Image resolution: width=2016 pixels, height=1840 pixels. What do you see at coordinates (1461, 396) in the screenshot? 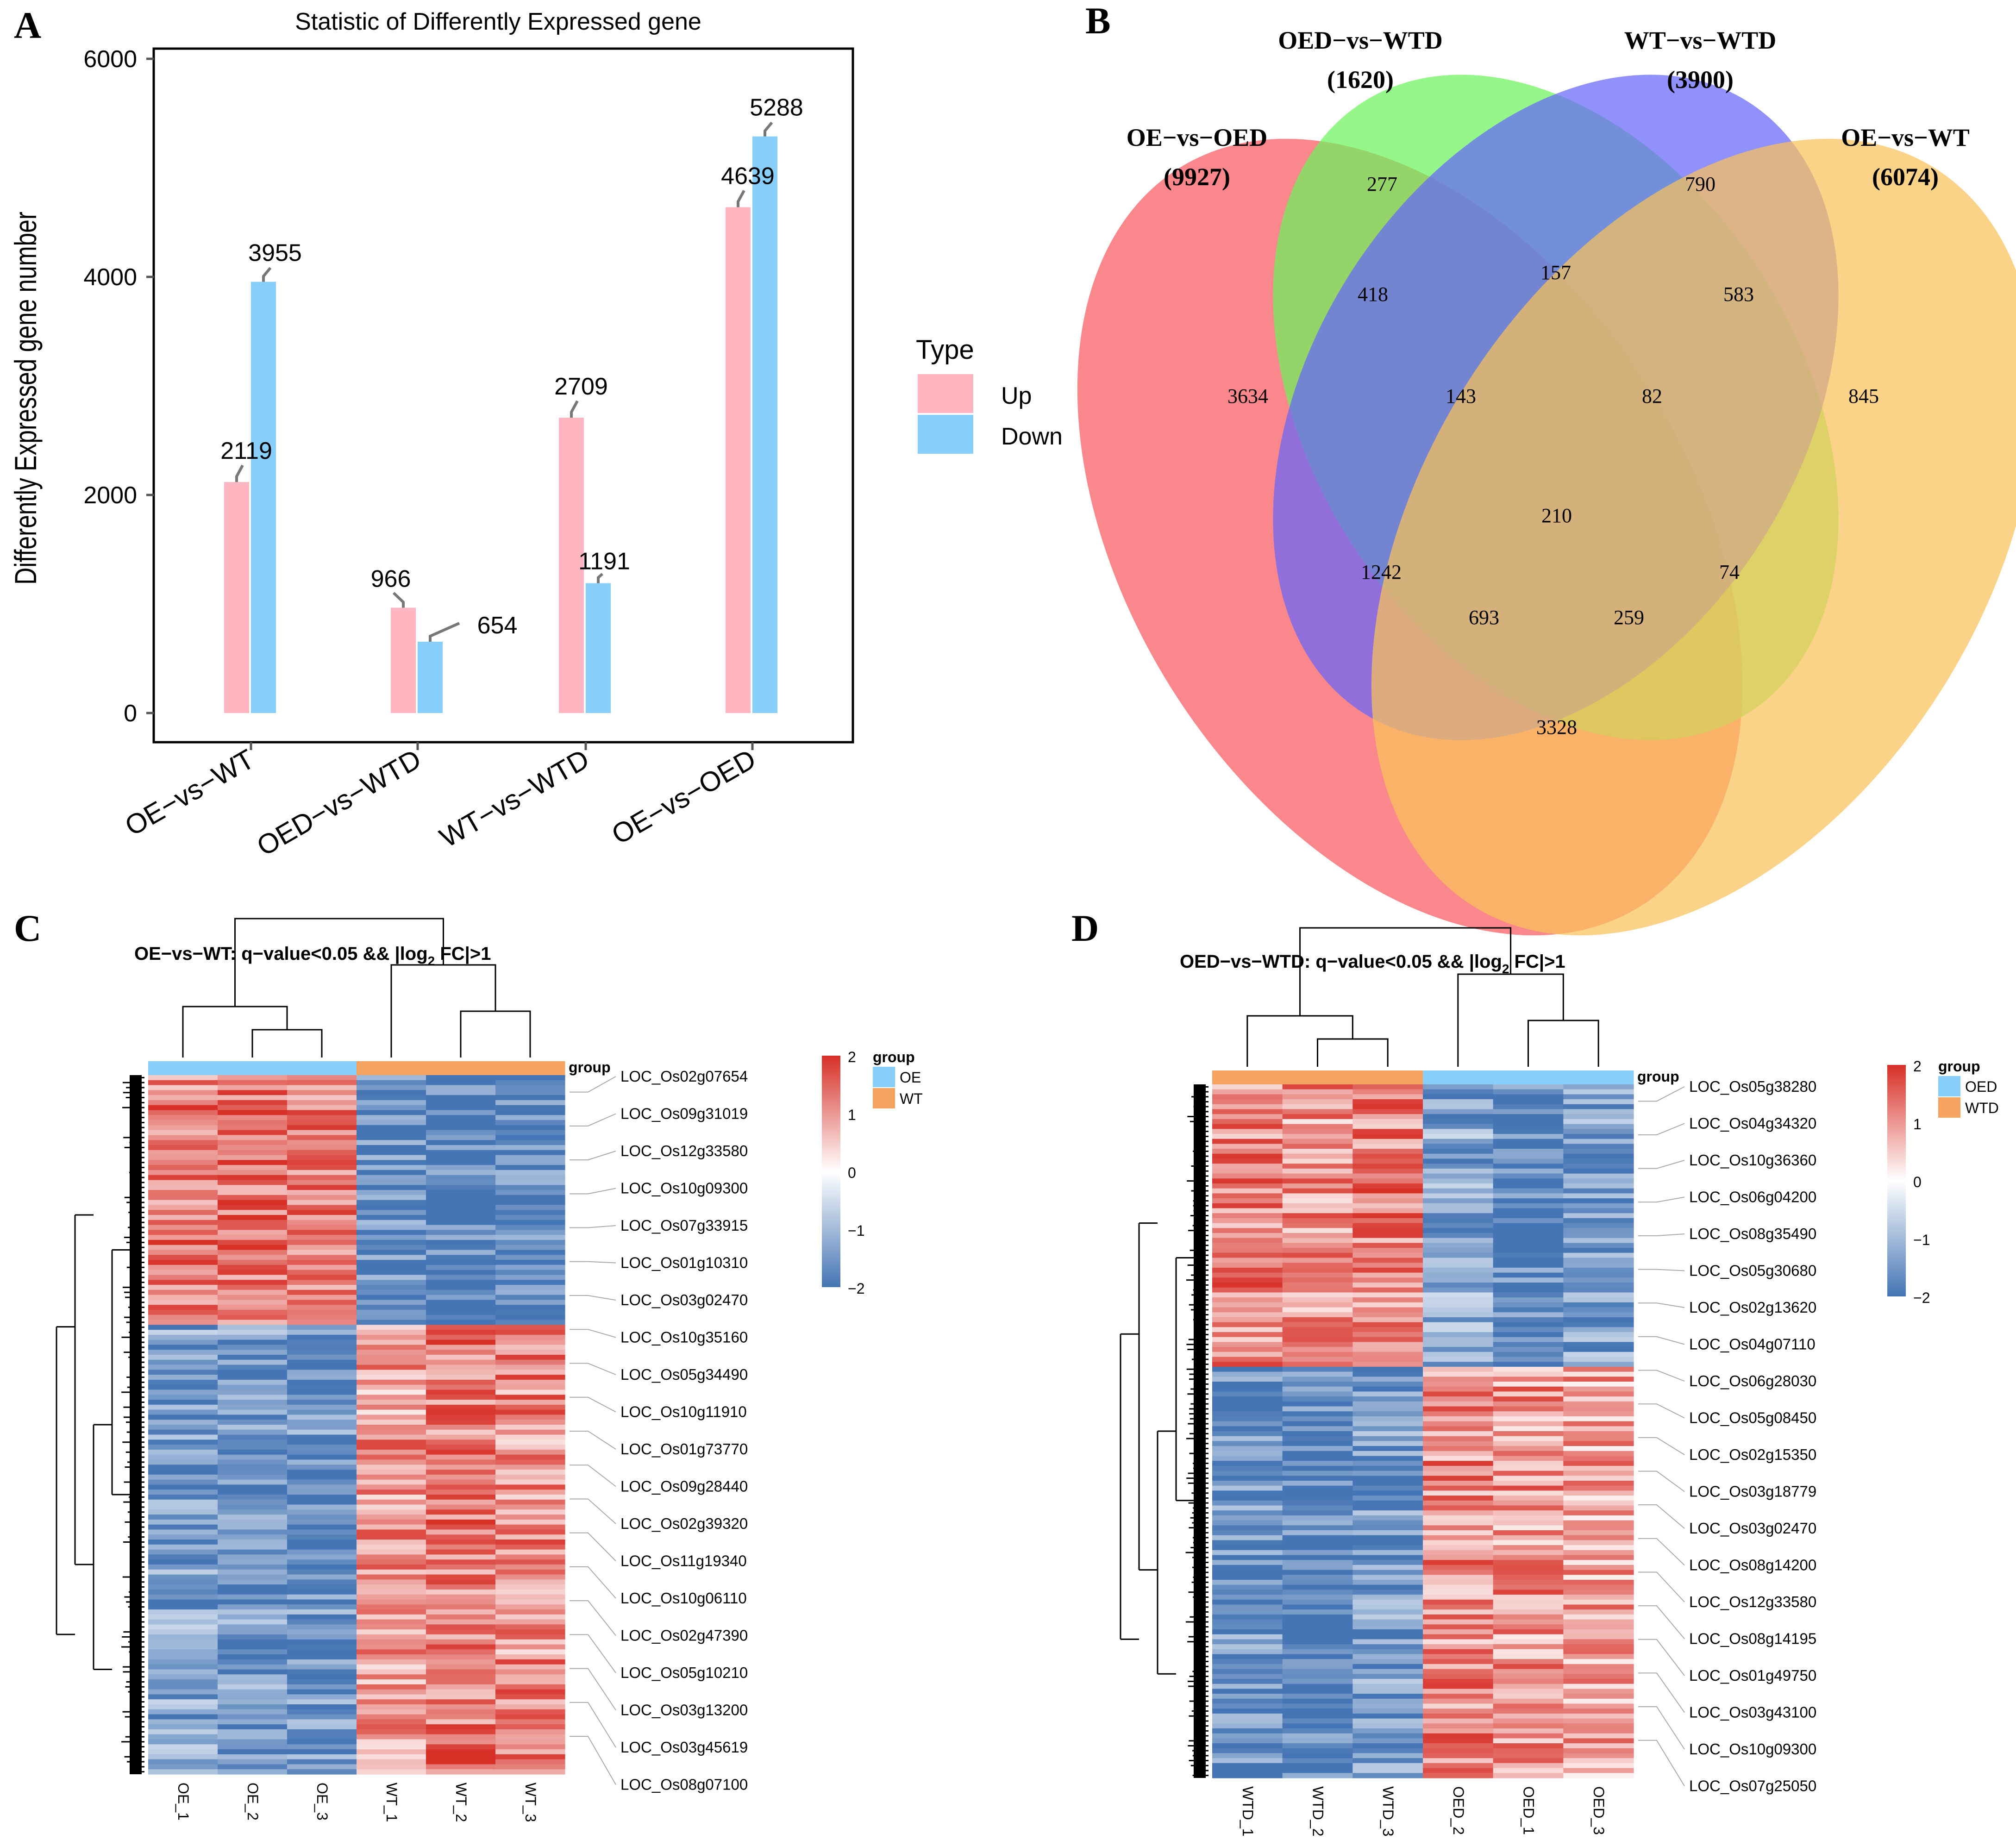
I see `venn-region-count: 143` at bounding box center [1461, 396].